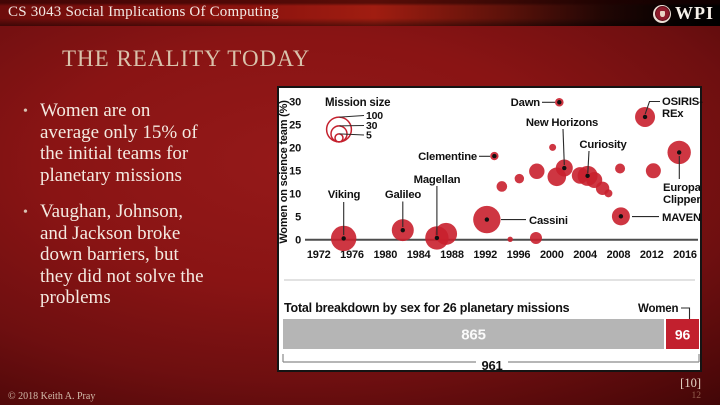 The image size is (720, 405). I want to click on mission-label: Curiosity, so click(603, 145).